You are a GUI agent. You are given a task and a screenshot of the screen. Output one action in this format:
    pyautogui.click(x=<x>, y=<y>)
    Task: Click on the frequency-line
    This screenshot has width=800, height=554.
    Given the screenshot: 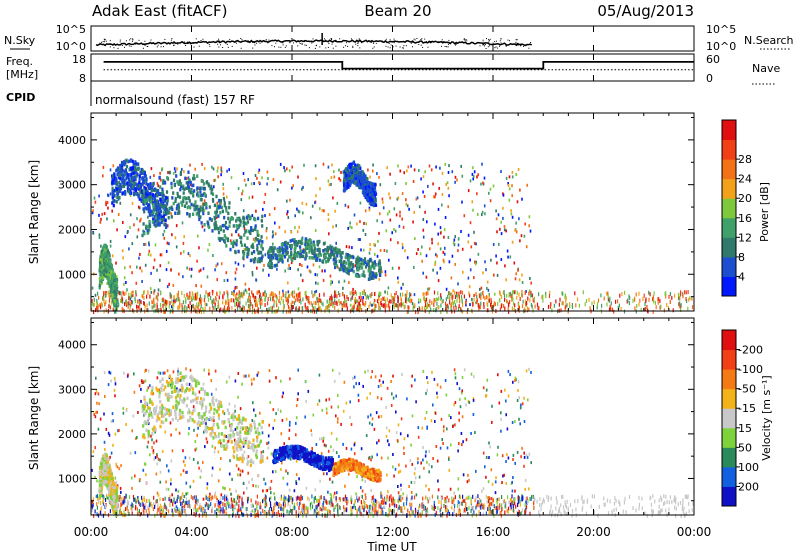 What is the action you would take?
    pyautogui.click(x=398, y=65)
    